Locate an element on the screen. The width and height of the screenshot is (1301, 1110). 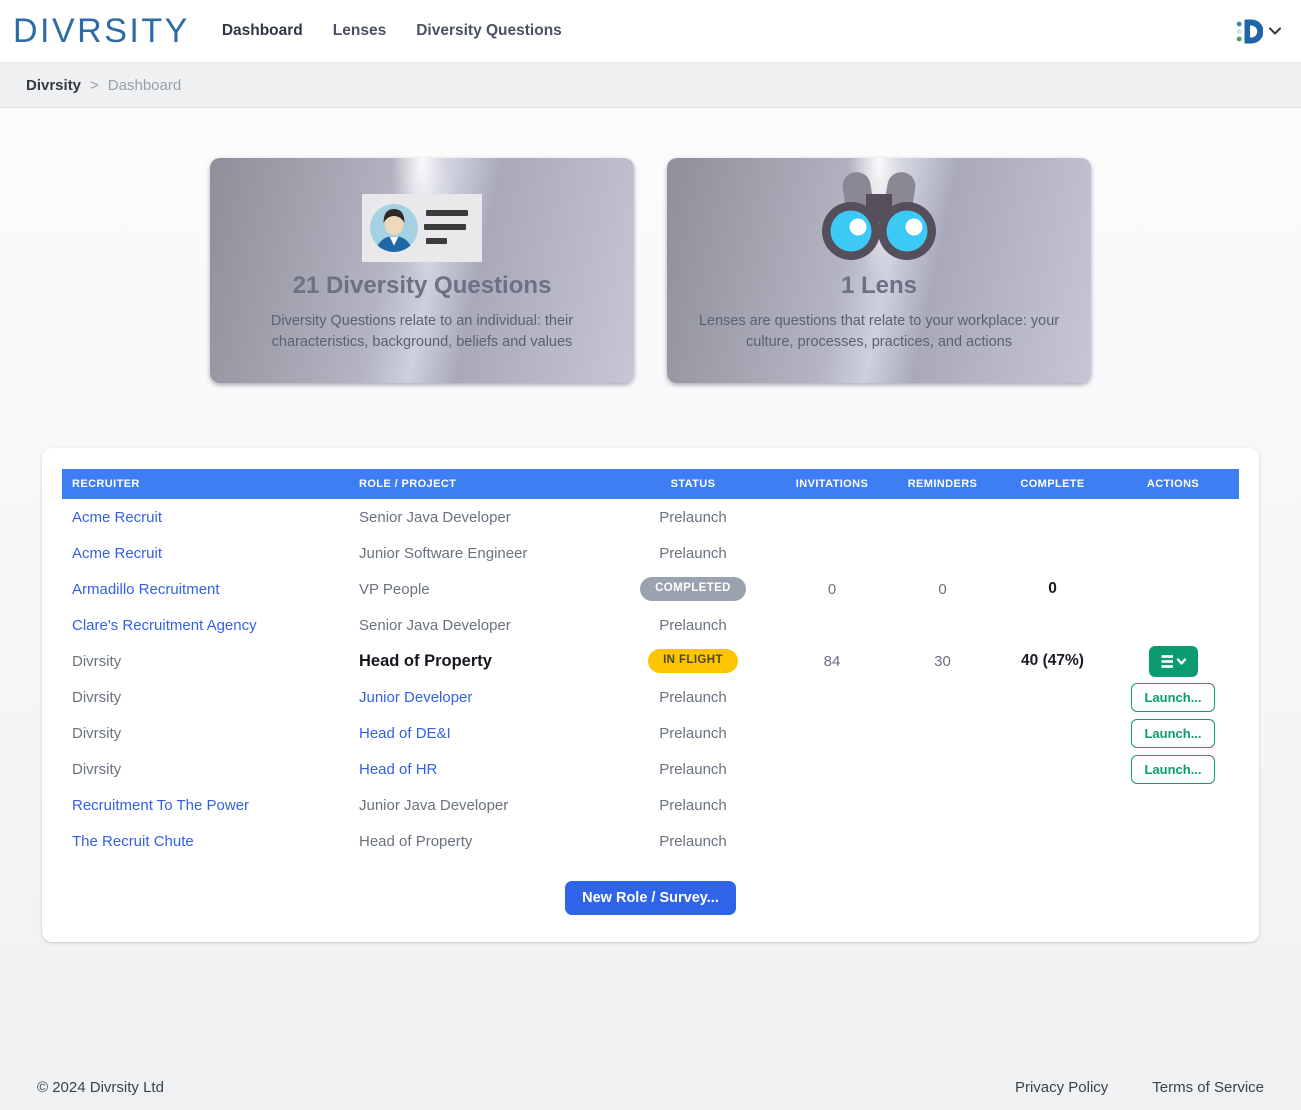
breadcrumb-current: Dashboard is located at coordinates (144, 85).